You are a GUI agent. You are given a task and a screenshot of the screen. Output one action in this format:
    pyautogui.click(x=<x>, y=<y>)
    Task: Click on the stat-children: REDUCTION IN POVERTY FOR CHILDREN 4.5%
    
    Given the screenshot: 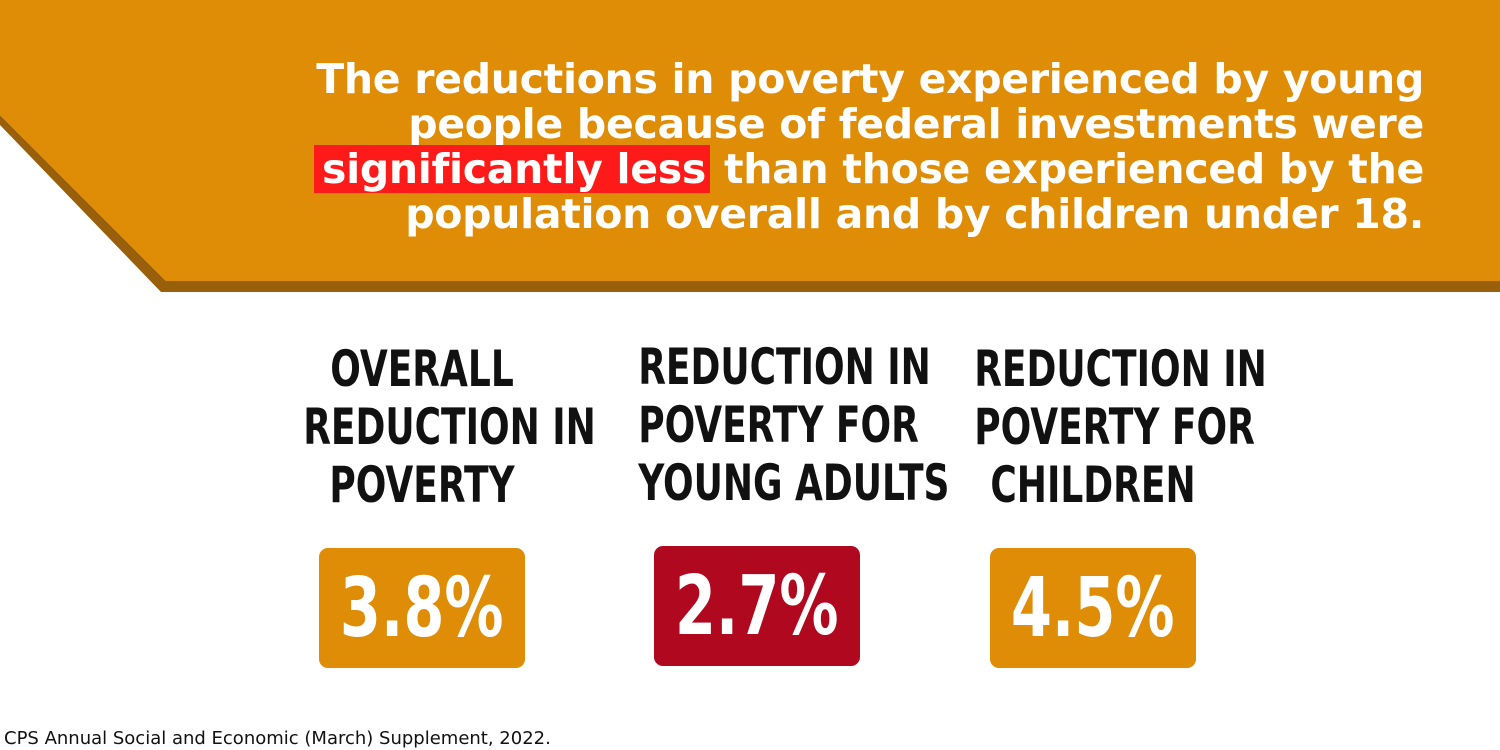 What is the action you would take?
    pyautogui.click(x=1097, y=504)
    